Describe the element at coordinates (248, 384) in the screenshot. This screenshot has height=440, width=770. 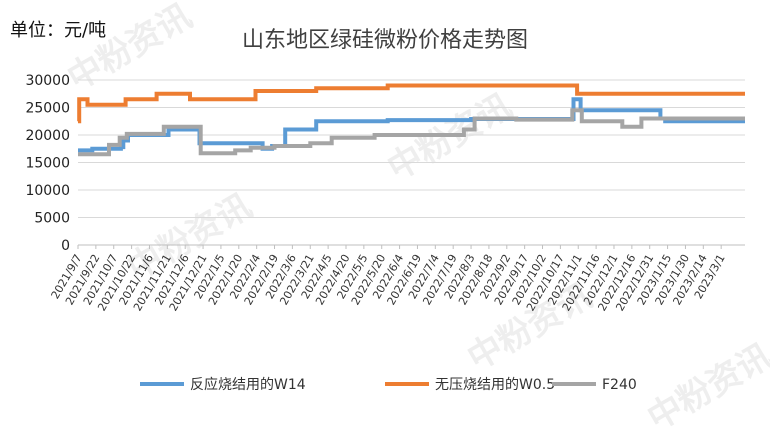
I see `legend-label: 反应烧结用的W14` at that location.